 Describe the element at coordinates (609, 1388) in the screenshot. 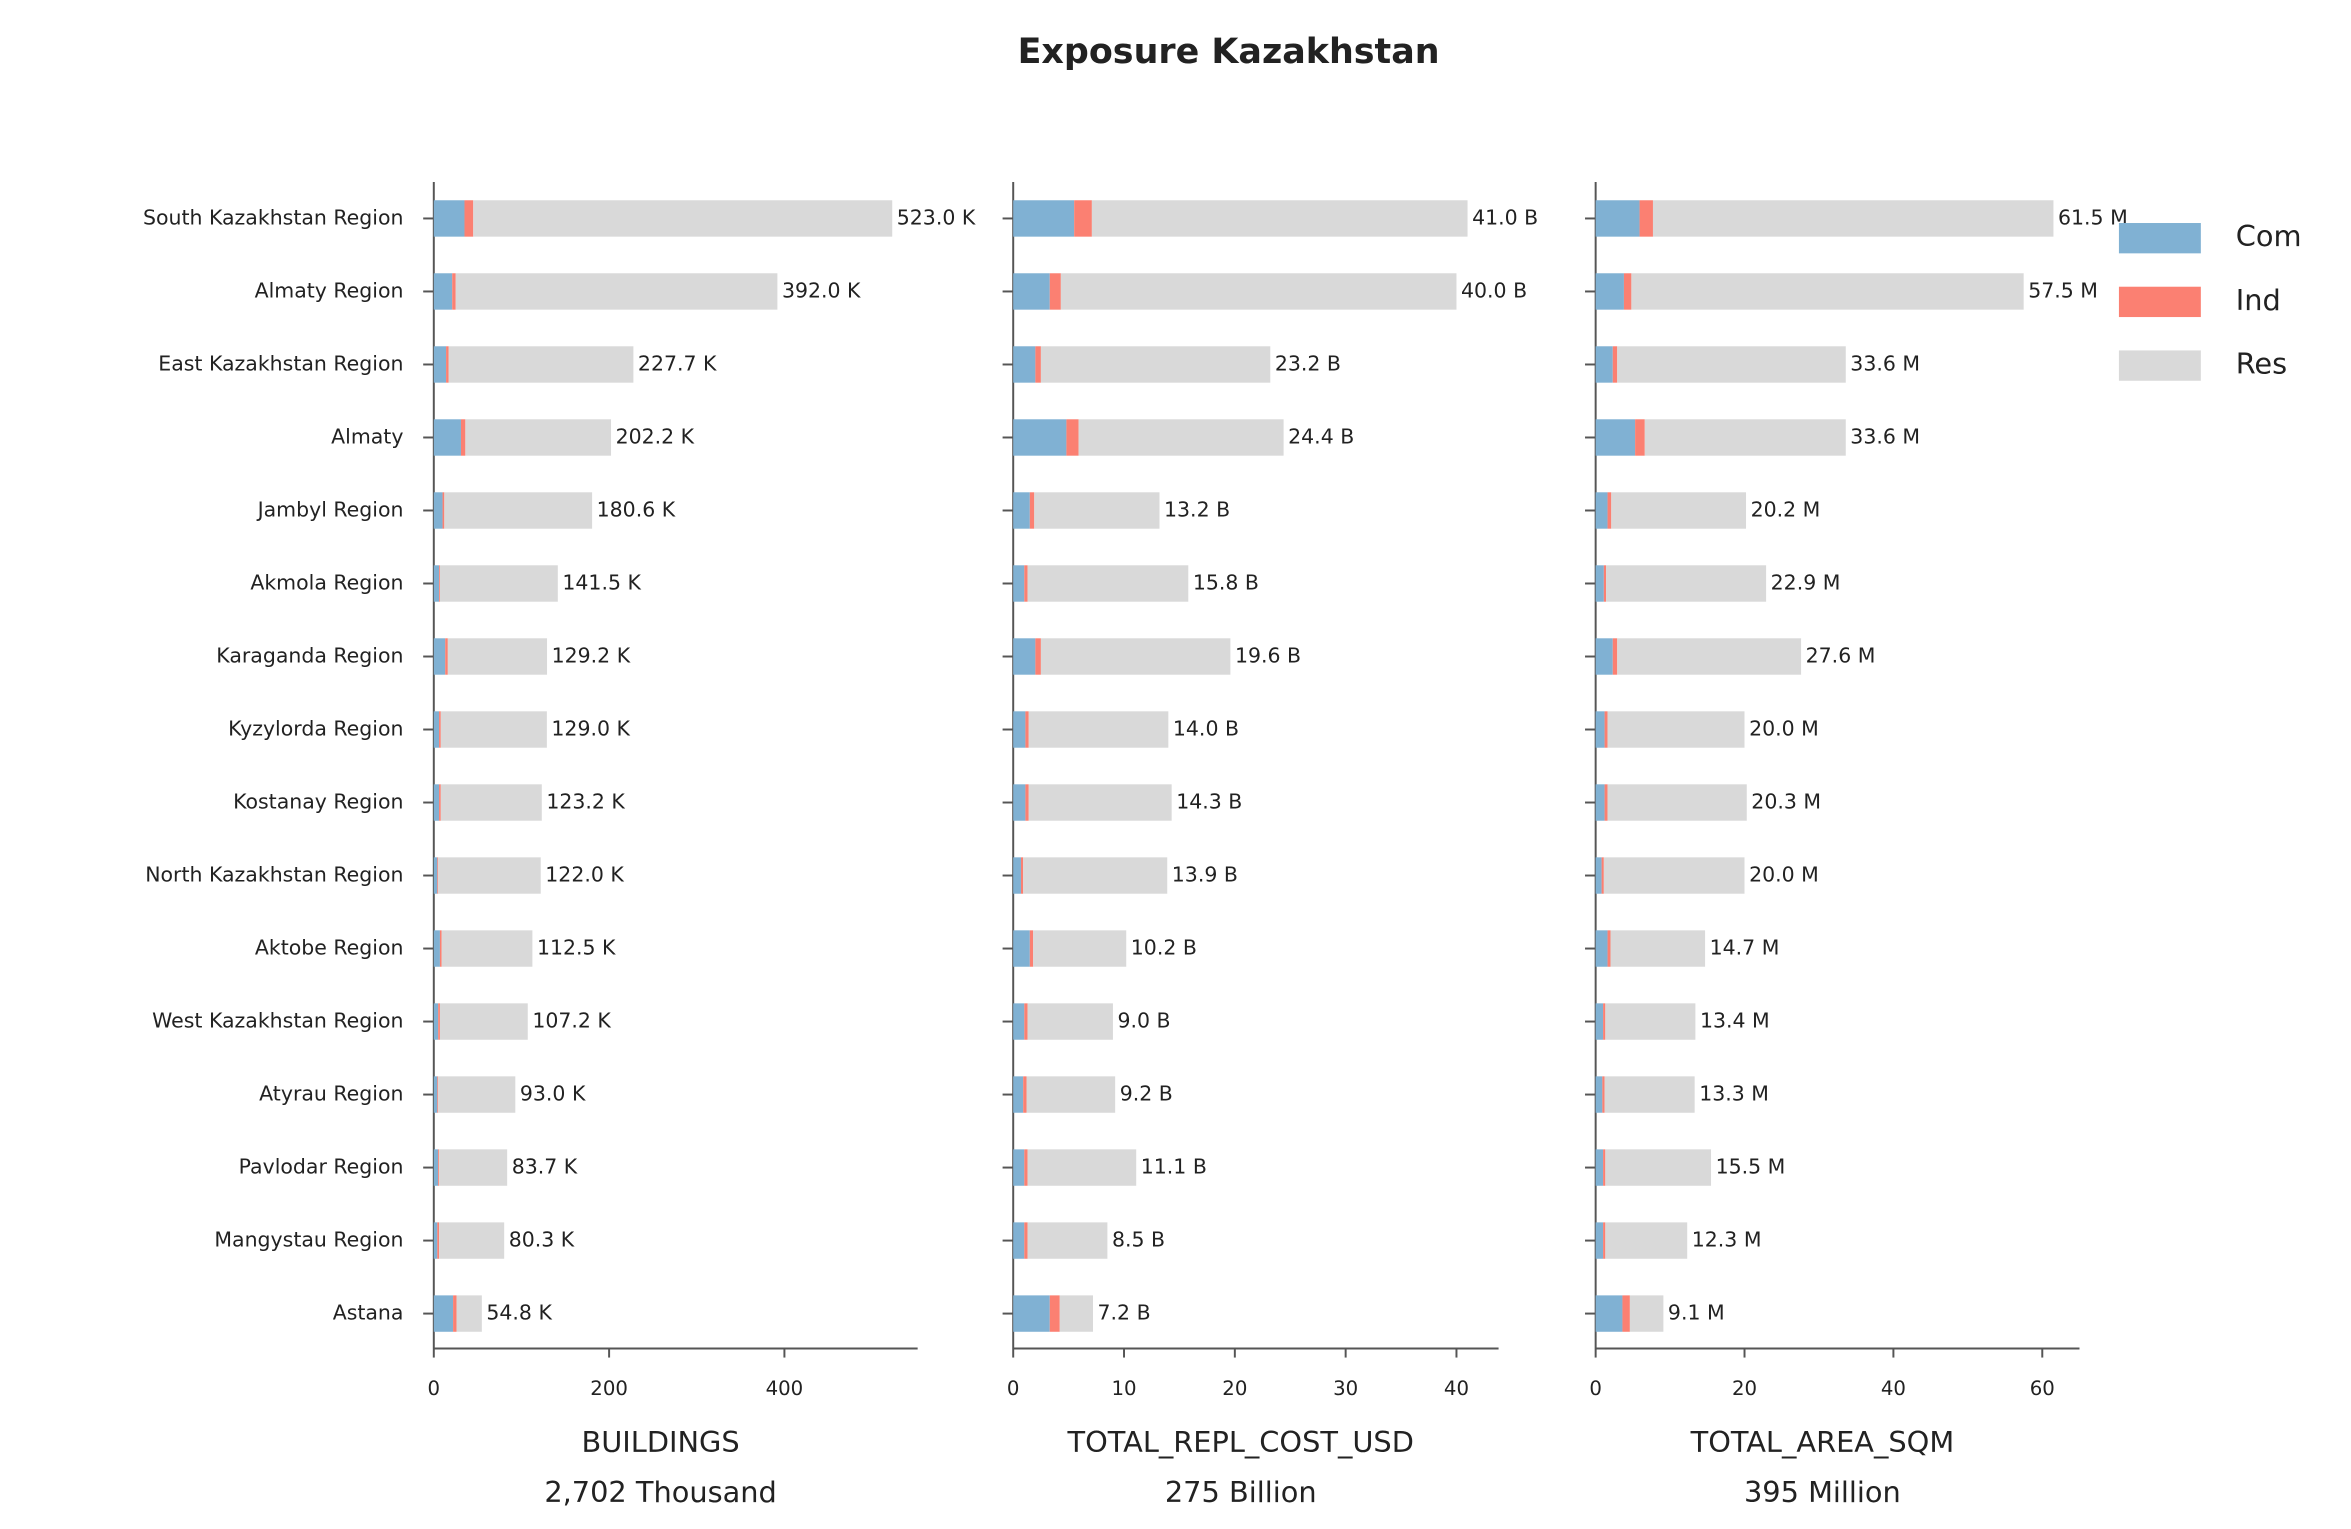

I see `x-tick-label: 200` at that location.